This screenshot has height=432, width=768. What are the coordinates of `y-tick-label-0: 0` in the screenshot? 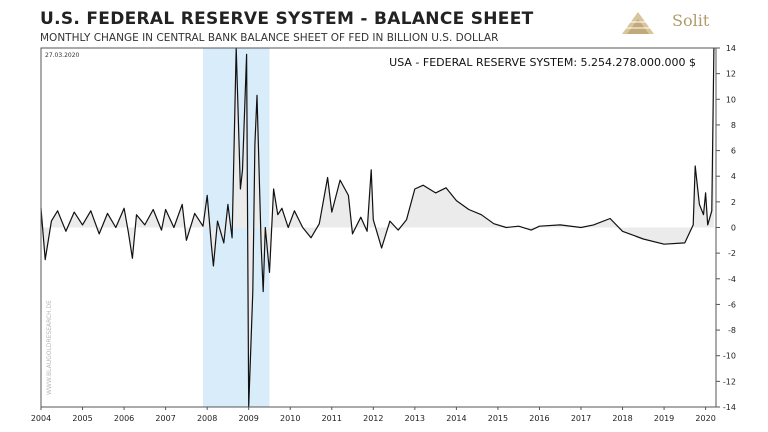 It's located at (733, 228).